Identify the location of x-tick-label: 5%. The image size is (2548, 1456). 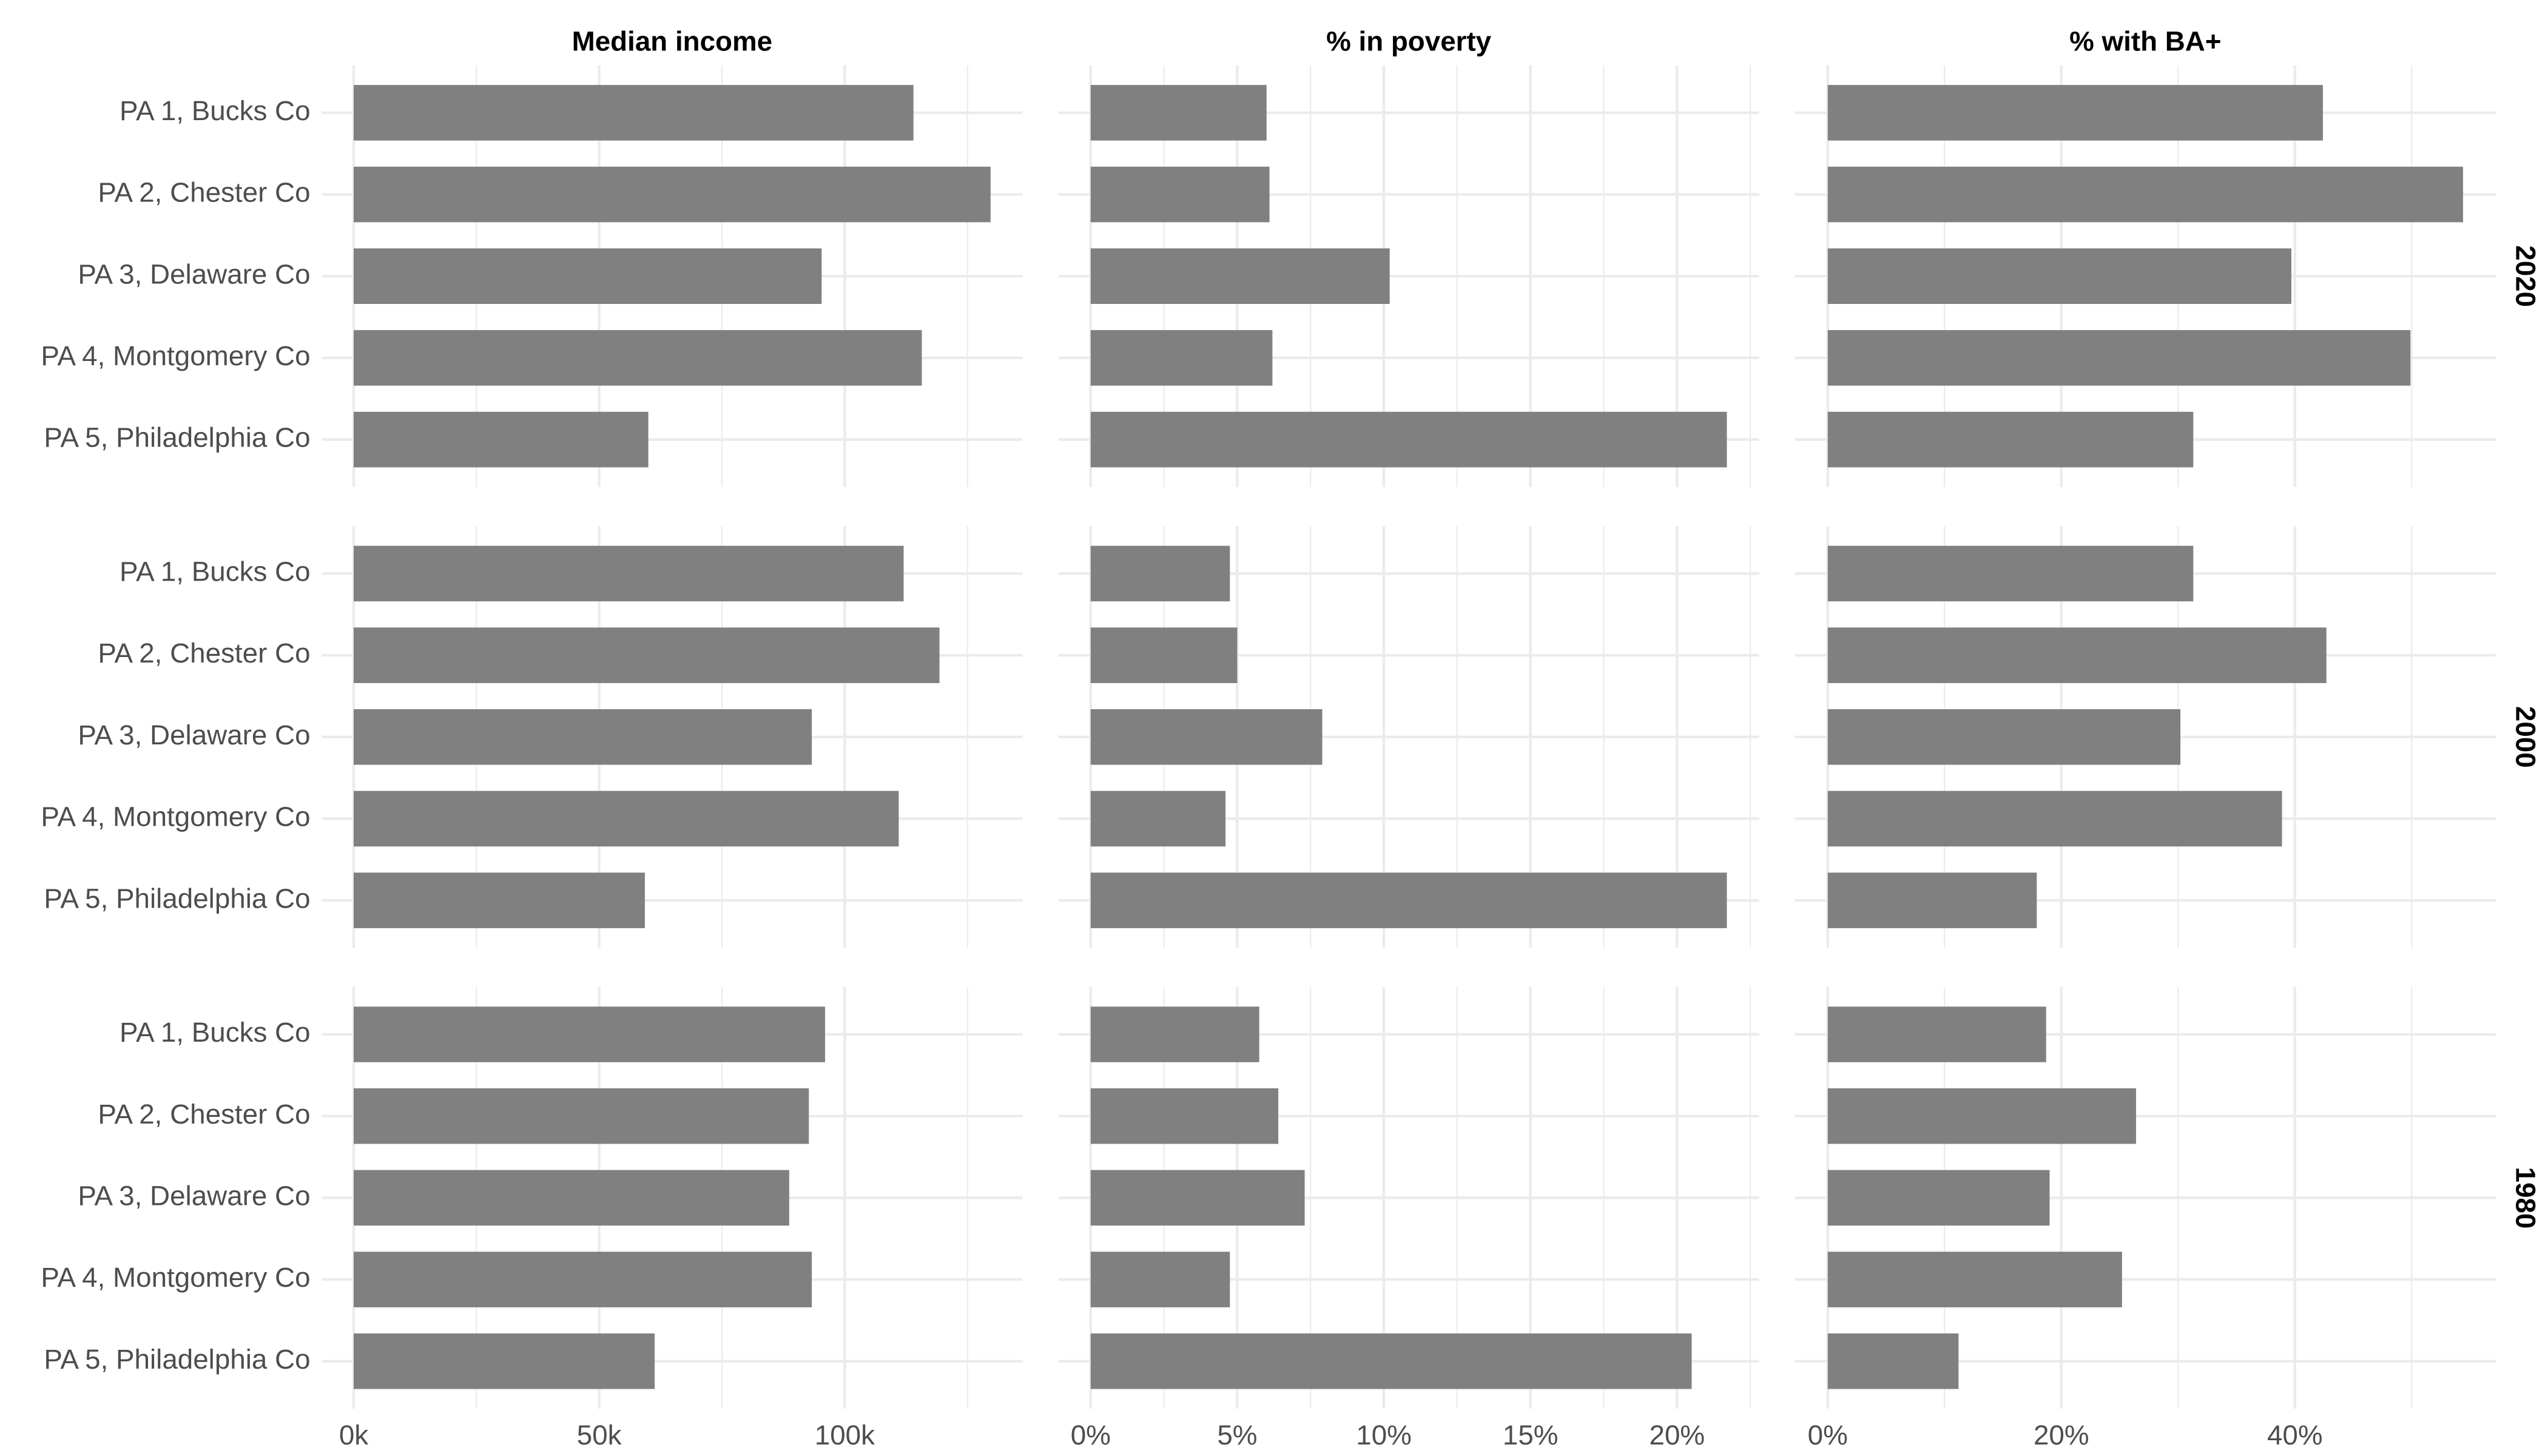
(1237, 1435).